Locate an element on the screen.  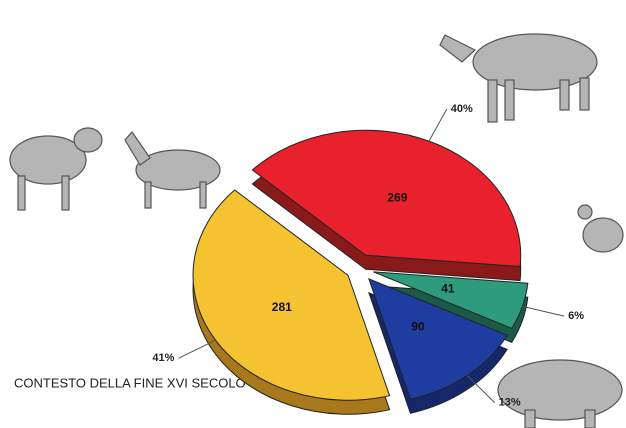
goat-icon is located at coordinates (172, 170).